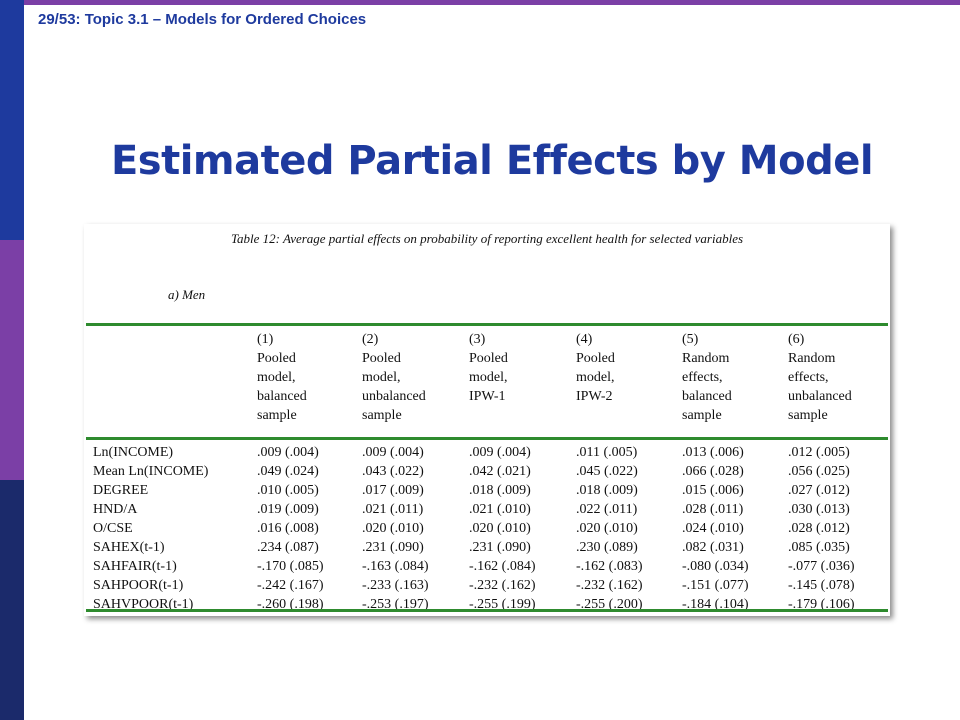  I want to click on row-label: SAHPOOR(t-1), so click(138, 585).